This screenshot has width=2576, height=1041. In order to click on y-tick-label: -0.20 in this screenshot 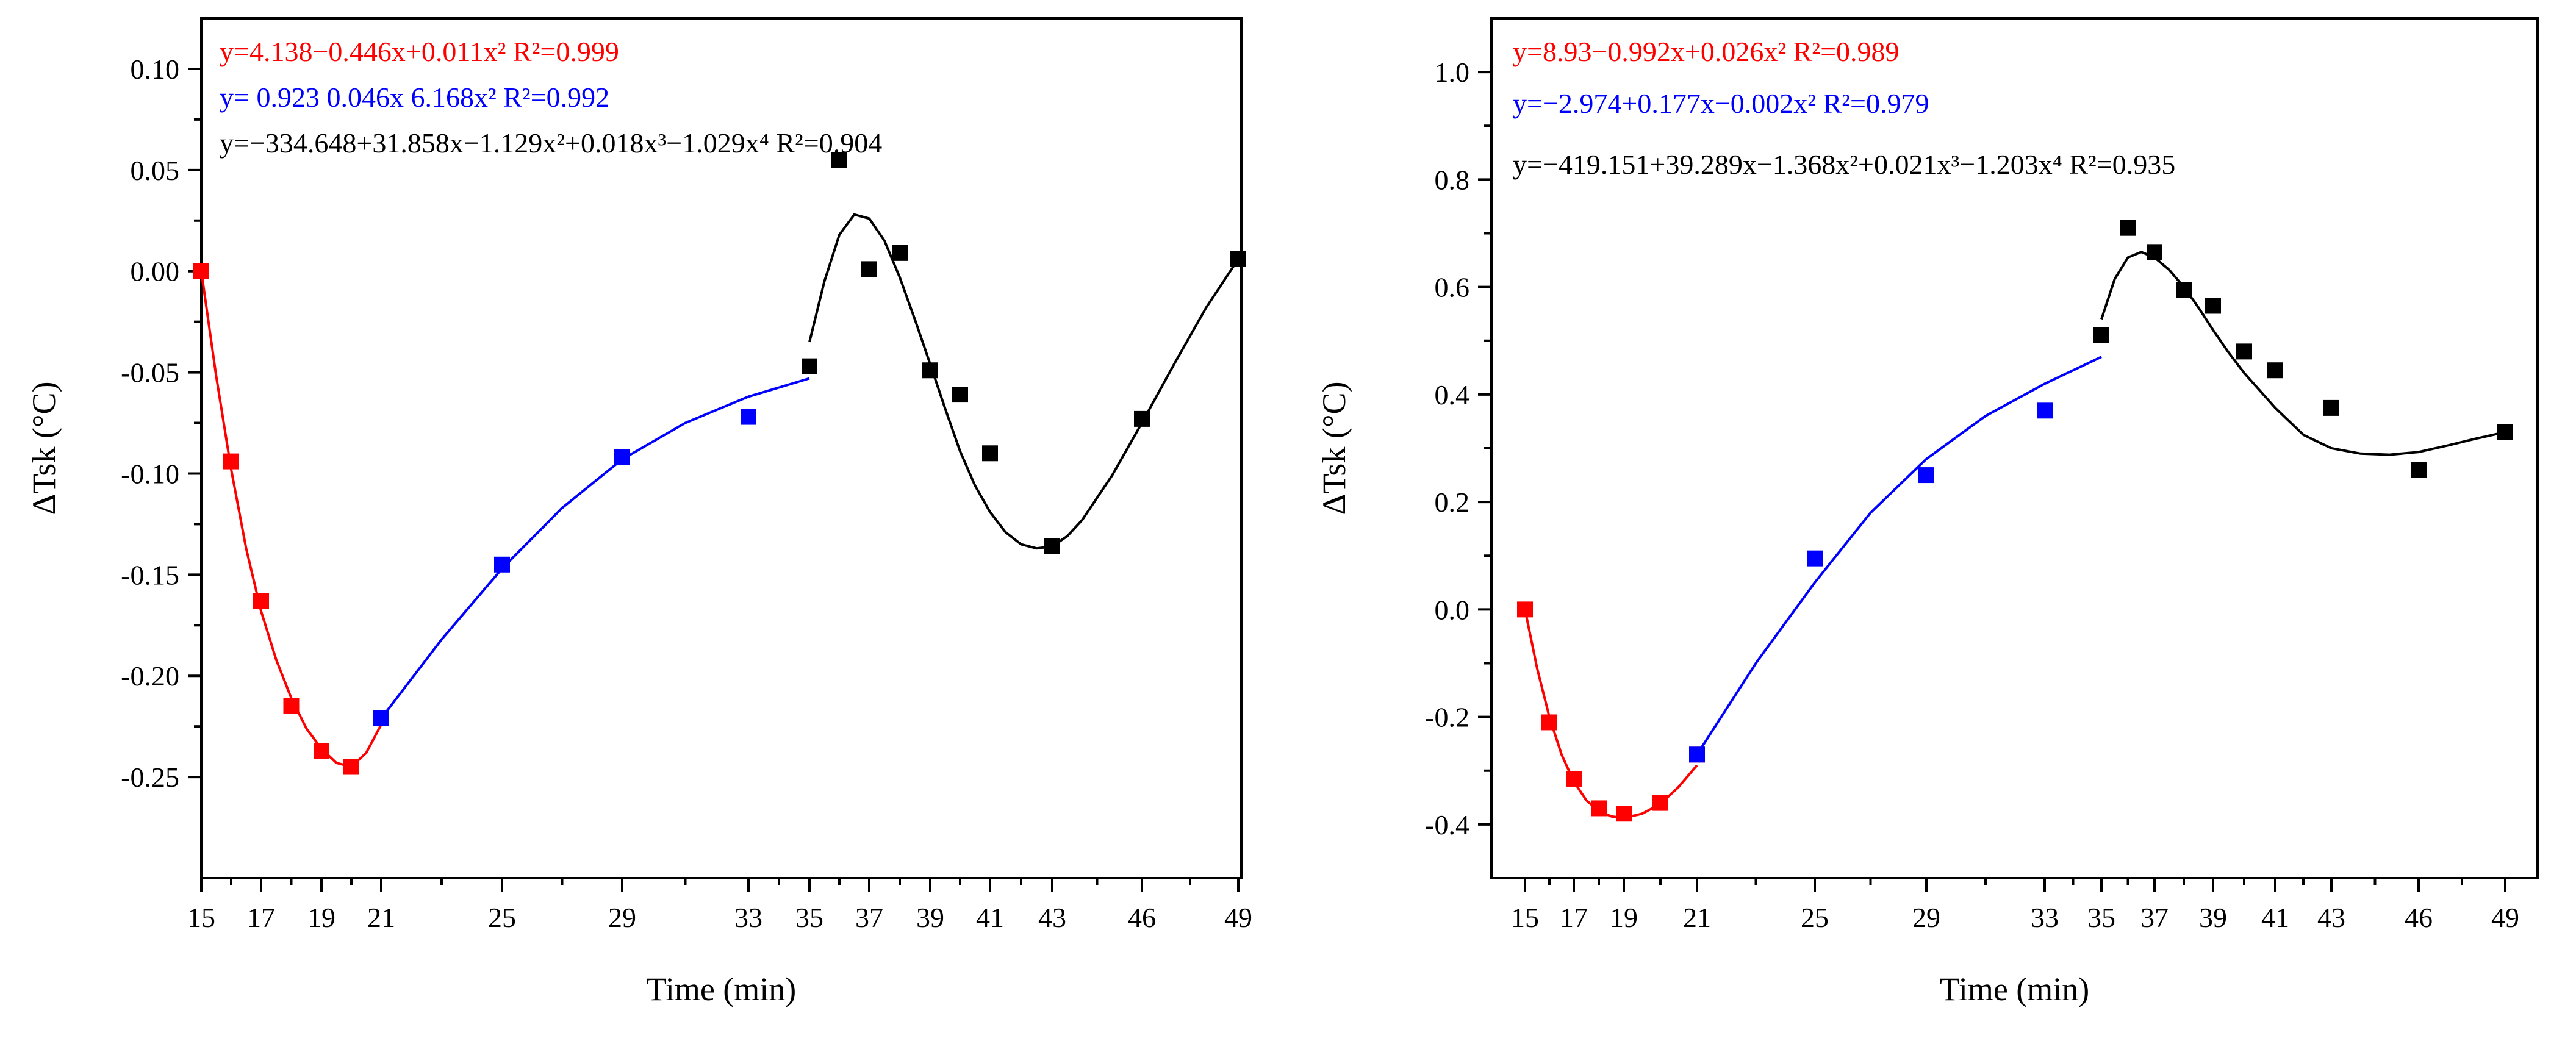, I will do `click(150, 676)`.